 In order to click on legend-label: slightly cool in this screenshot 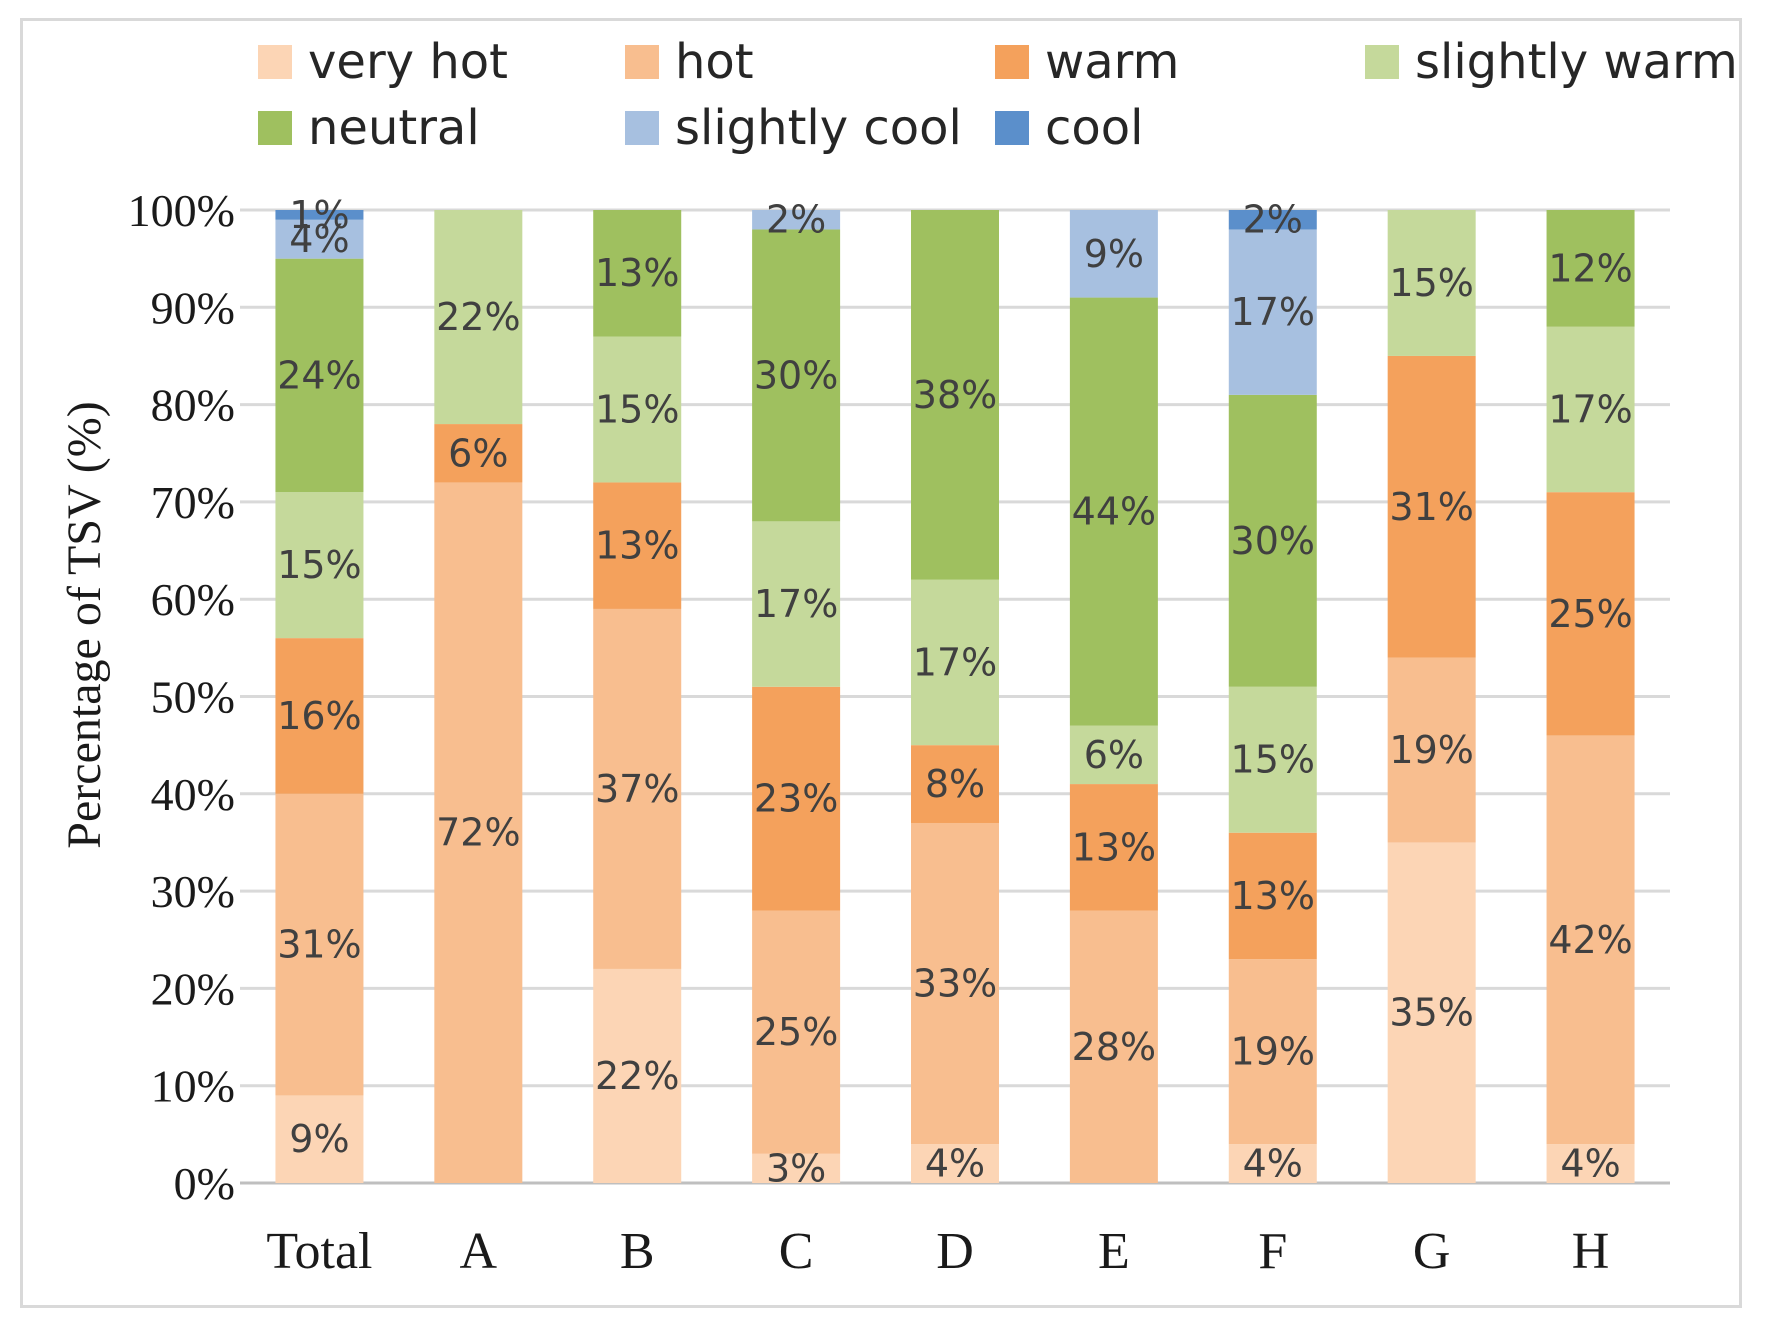, I will do `click(818, 128)`.